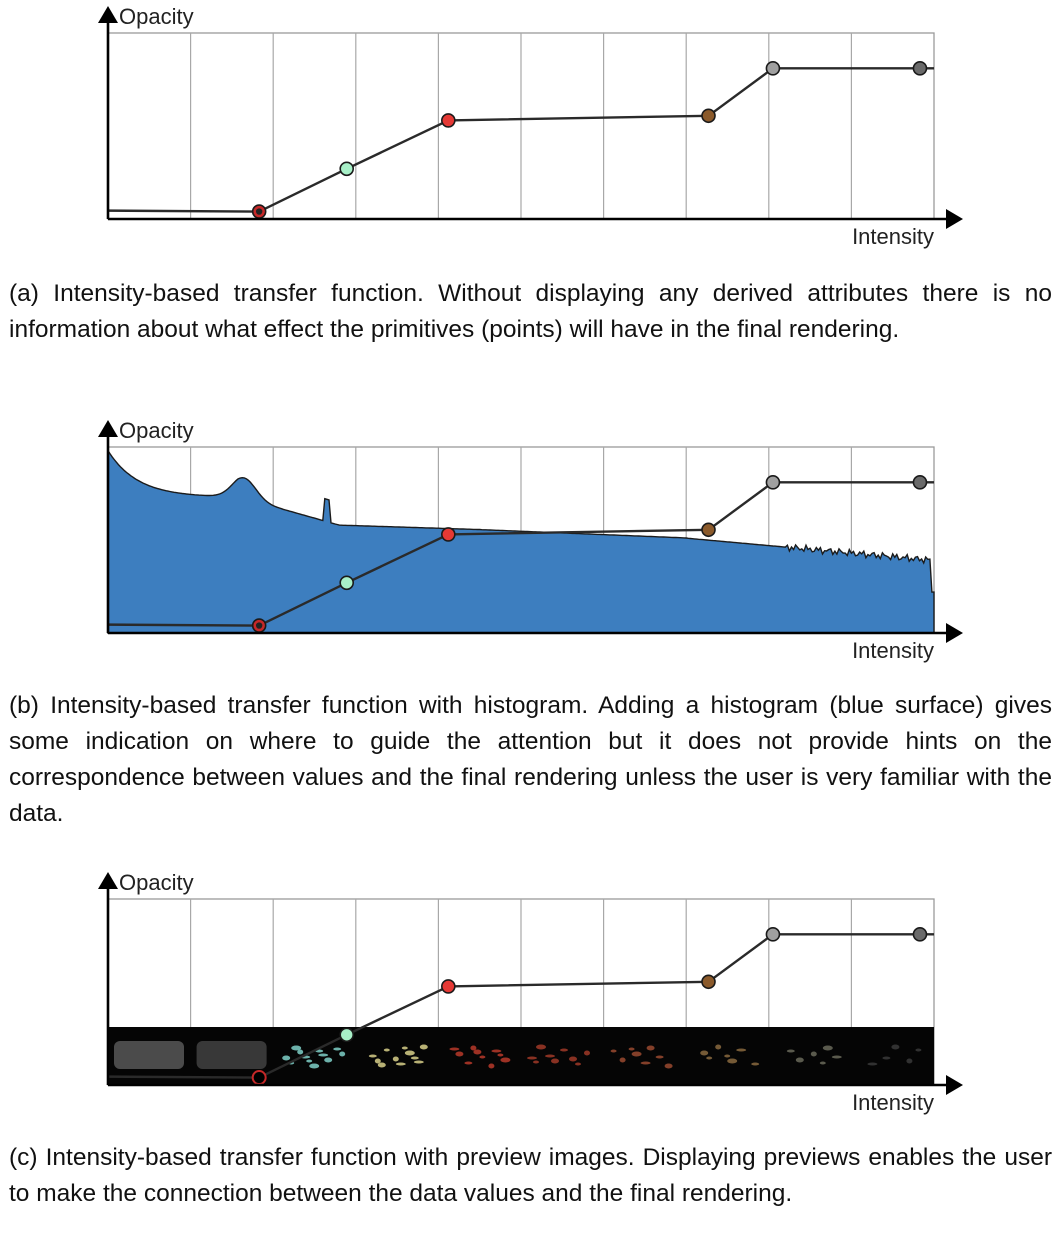  Describe the element at coordinates (590, 140) in the screenshot. I see `control-points` at that location.